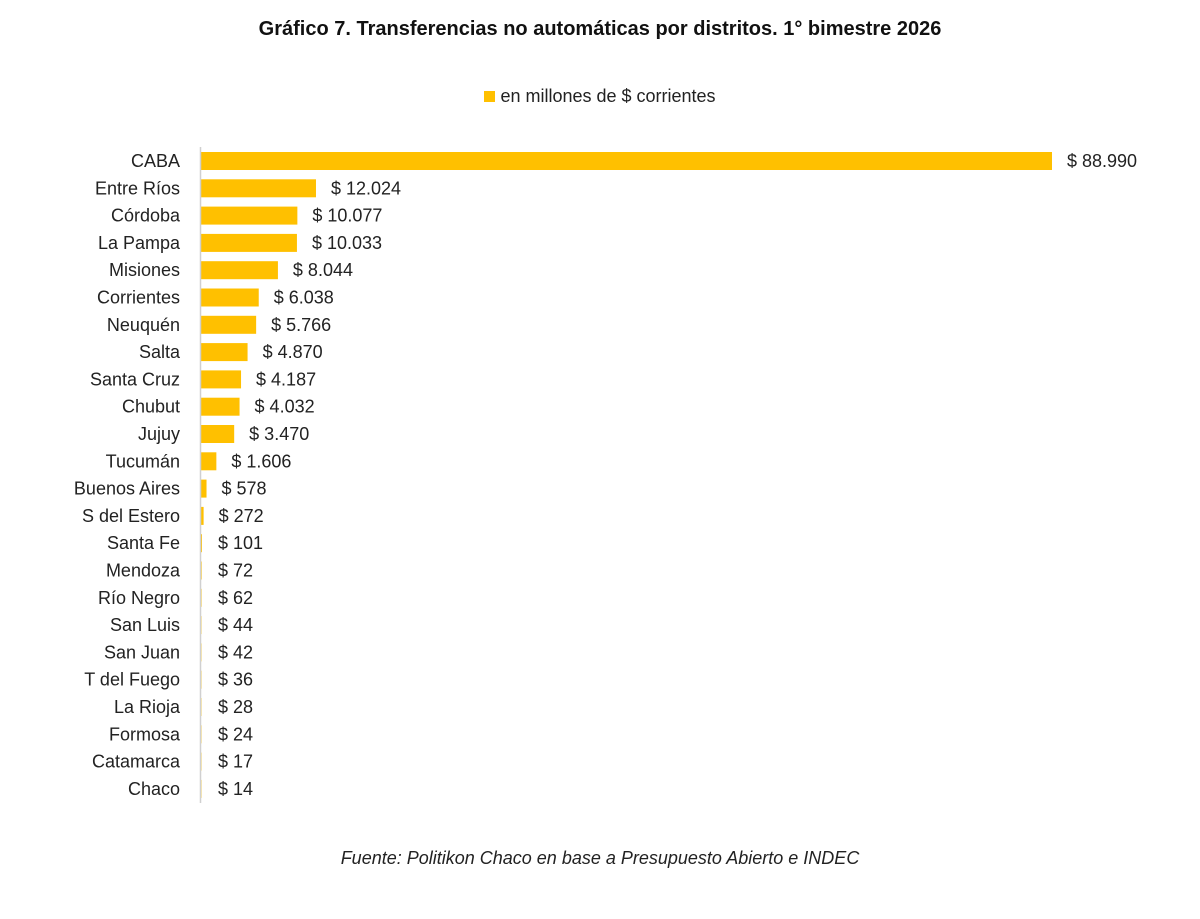 Image resolution: width=1200 pixels, height=919 pixels. Describe the element at coordinates (145, 625) in the screenshot. I see `category-label: San Luis` at that location.